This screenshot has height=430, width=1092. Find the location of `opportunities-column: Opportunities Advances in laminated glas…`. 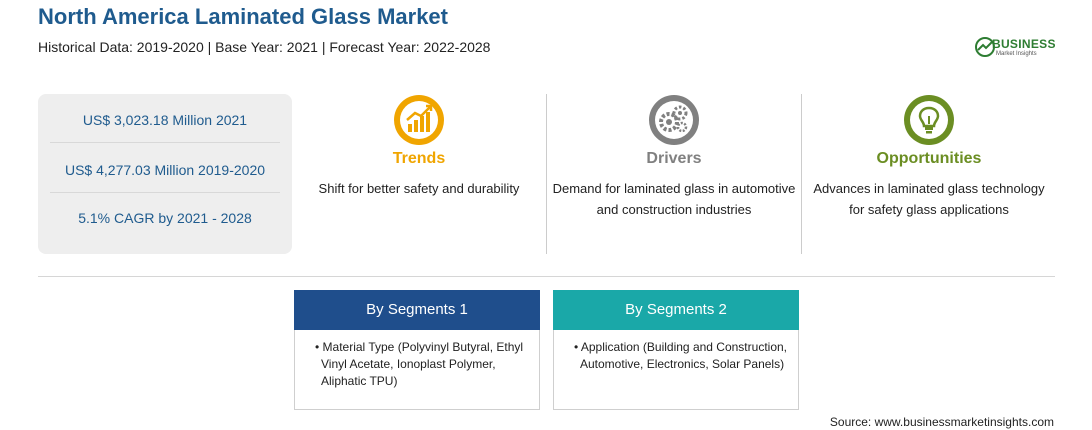

opportunities-column: Opportunities Advances in laminated glas… is located at coordinates (929, 174).